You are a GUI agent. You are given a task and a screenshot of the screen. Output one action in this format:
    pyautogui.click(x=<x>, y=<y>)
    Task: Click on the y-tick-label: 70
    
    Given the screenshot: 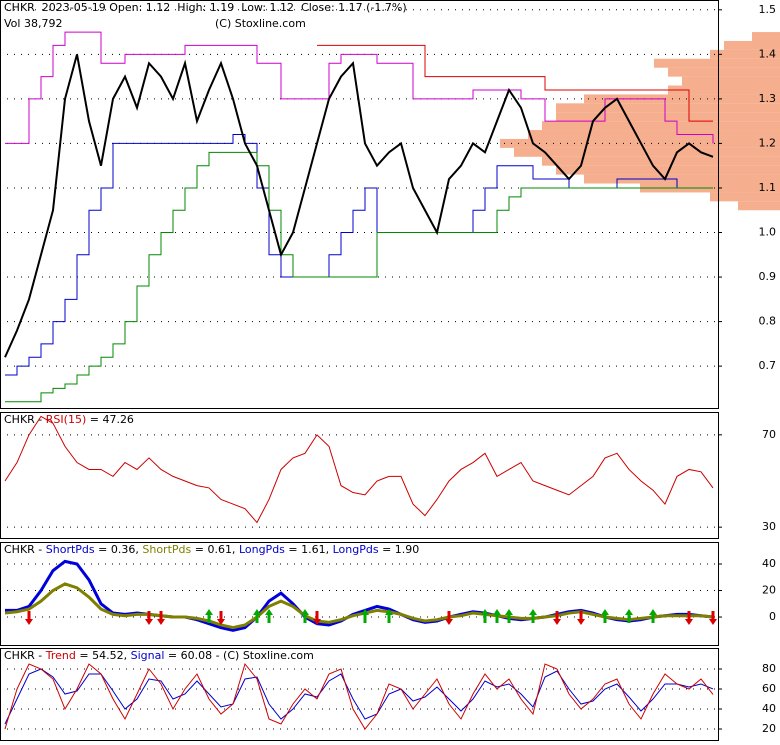 What is the action you would take?
    pyautogui.click(x=769, y=434)
    